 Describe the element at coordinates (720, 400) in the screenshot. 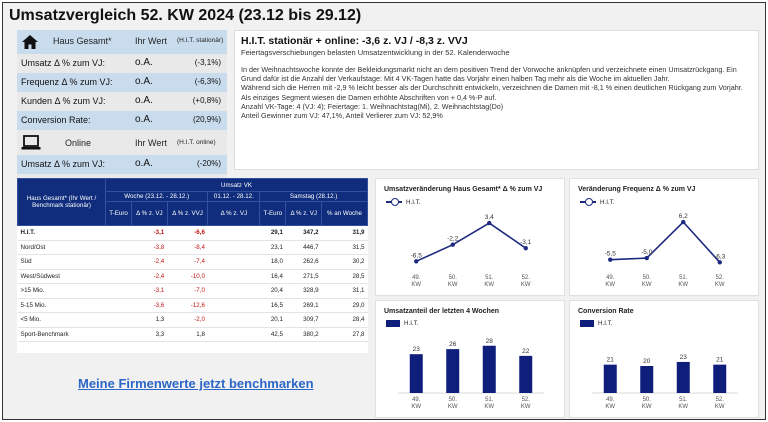

I see `tick-label-line: 52.` at that location.